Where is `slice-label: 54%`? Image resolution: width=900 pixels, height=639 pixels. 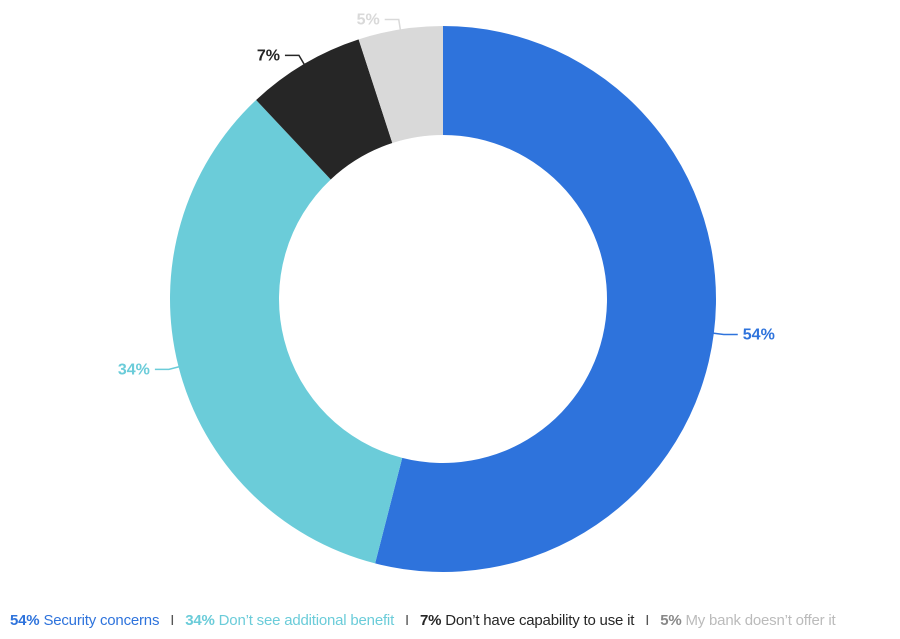
slice-label: 54% is located at coordinates (759, 334).